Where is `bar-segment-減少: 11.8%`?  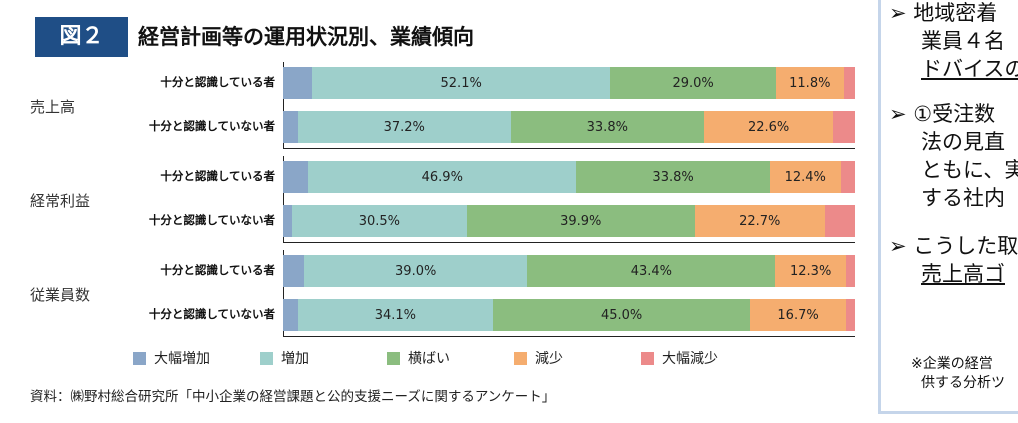
bar-segment-減少: 11.8% is located at coordinates (810, 83).